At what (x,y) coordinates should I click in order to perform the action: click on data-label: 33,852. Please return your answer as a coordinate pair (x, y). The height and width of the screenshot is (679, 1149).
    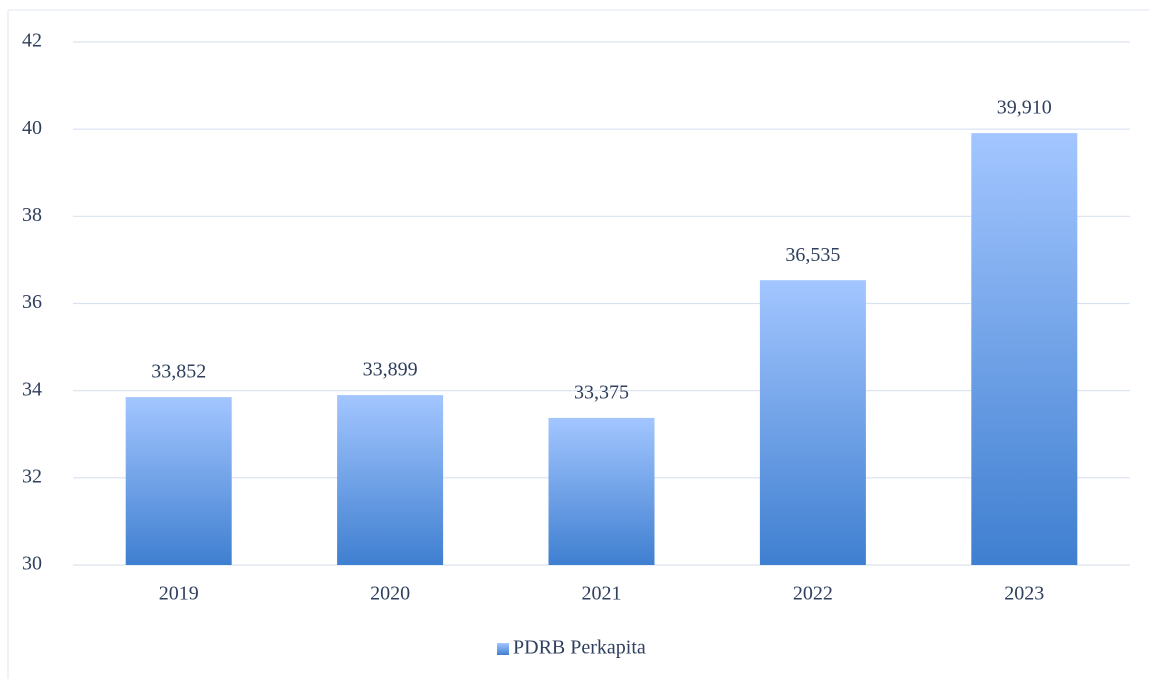
    Looking at the image, I should click on (178, 372).